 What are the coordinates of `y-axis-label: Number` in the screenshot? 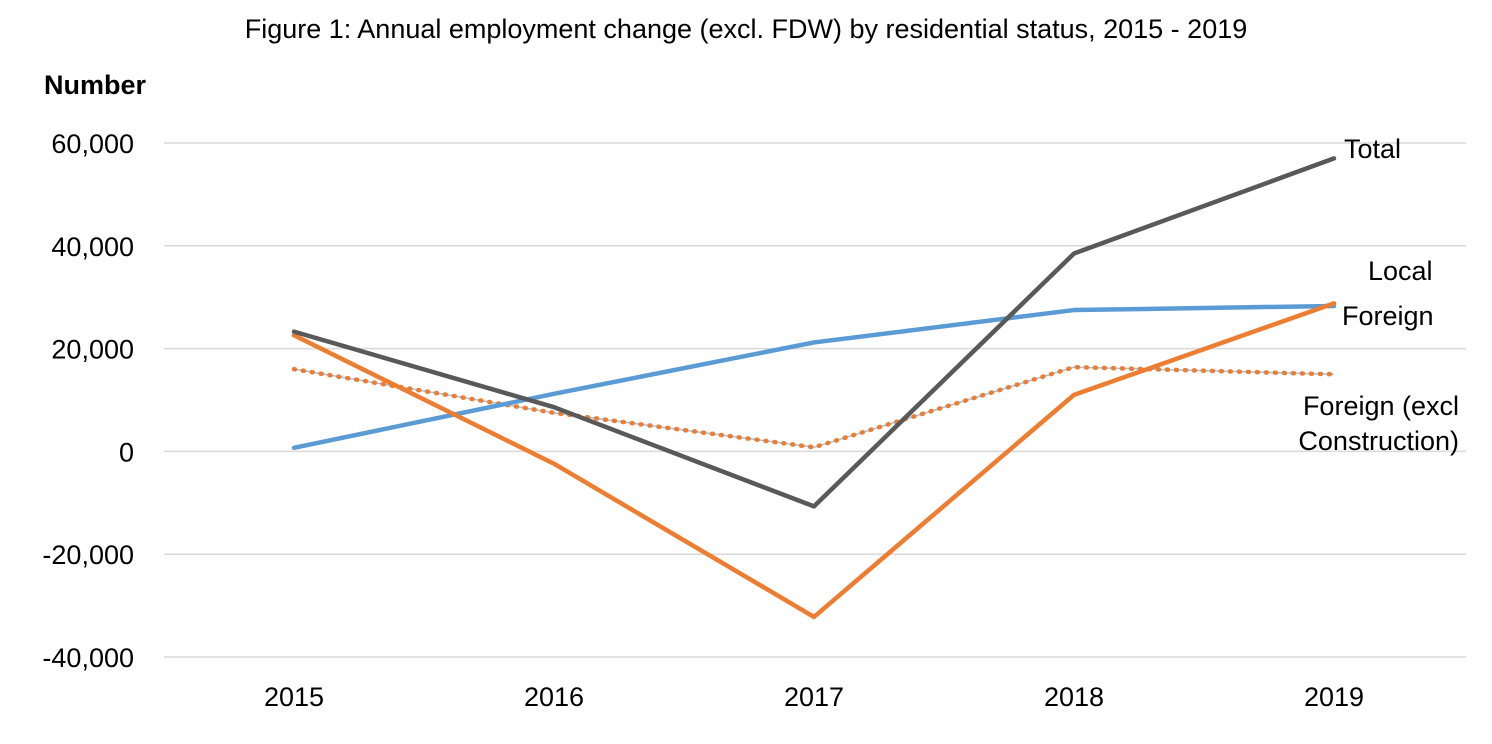 It's located at (95, 85).